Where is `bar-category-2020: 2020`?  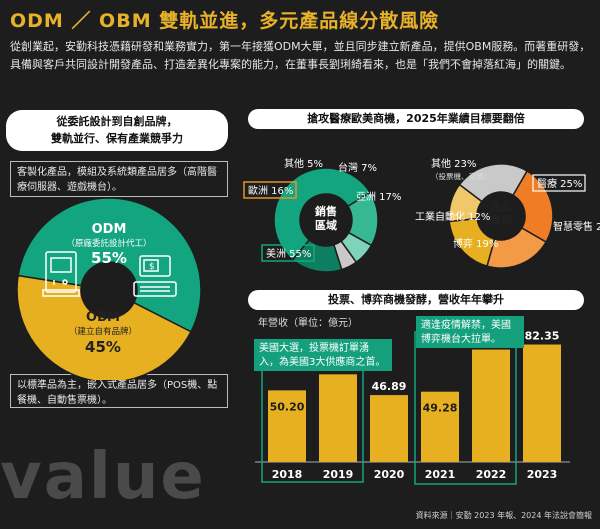
bar-category-2020: 2020 is located at coordinates (389, 474).